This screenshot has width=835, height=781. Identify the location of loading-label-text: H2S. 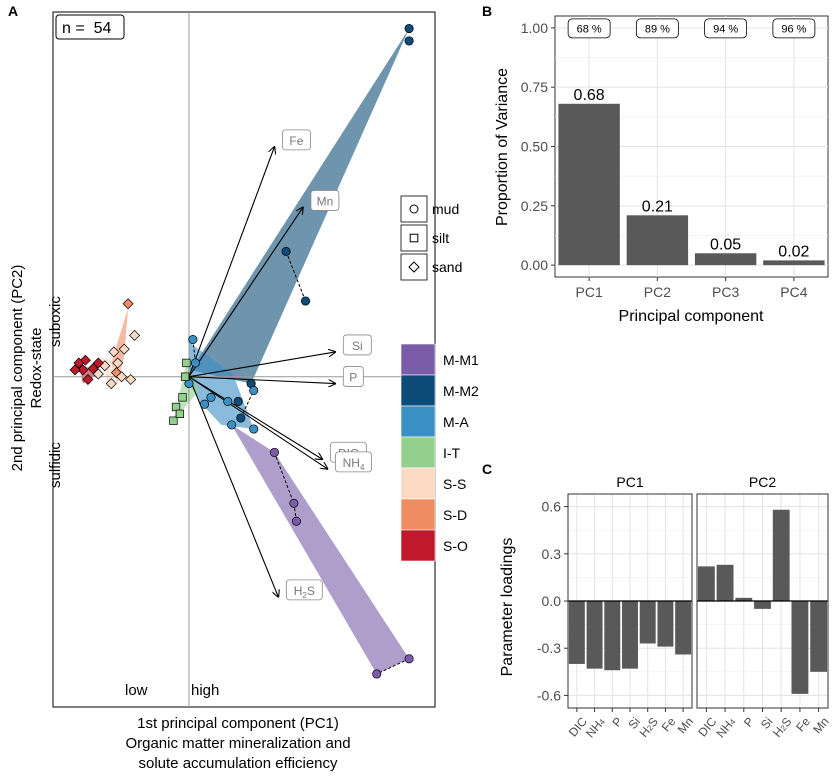
(304, 592).